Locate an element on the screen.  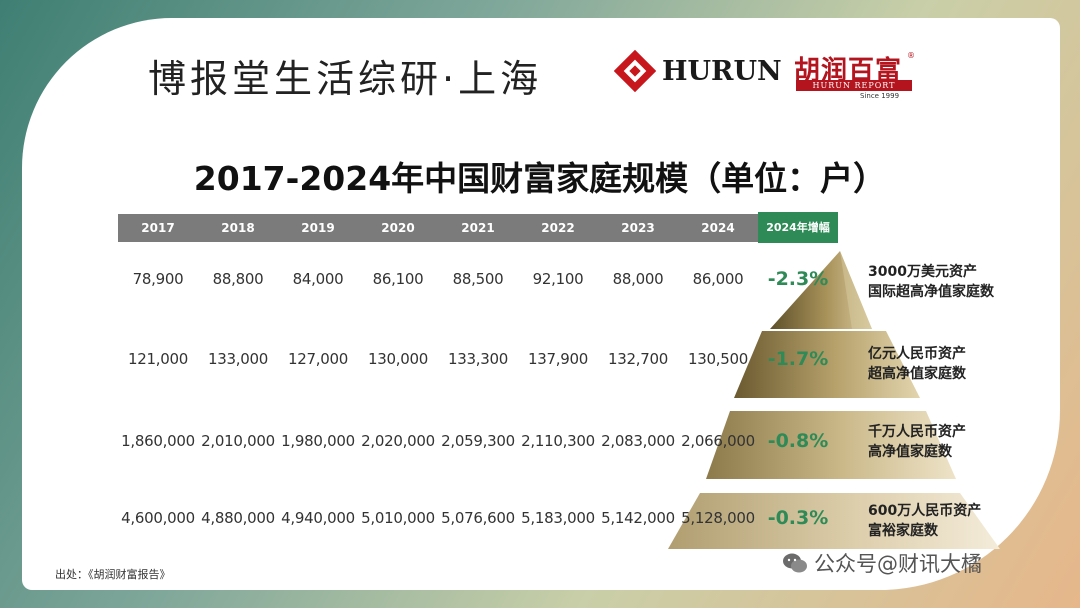
table-cell: 88,500 is located at coordinates (478, 279).